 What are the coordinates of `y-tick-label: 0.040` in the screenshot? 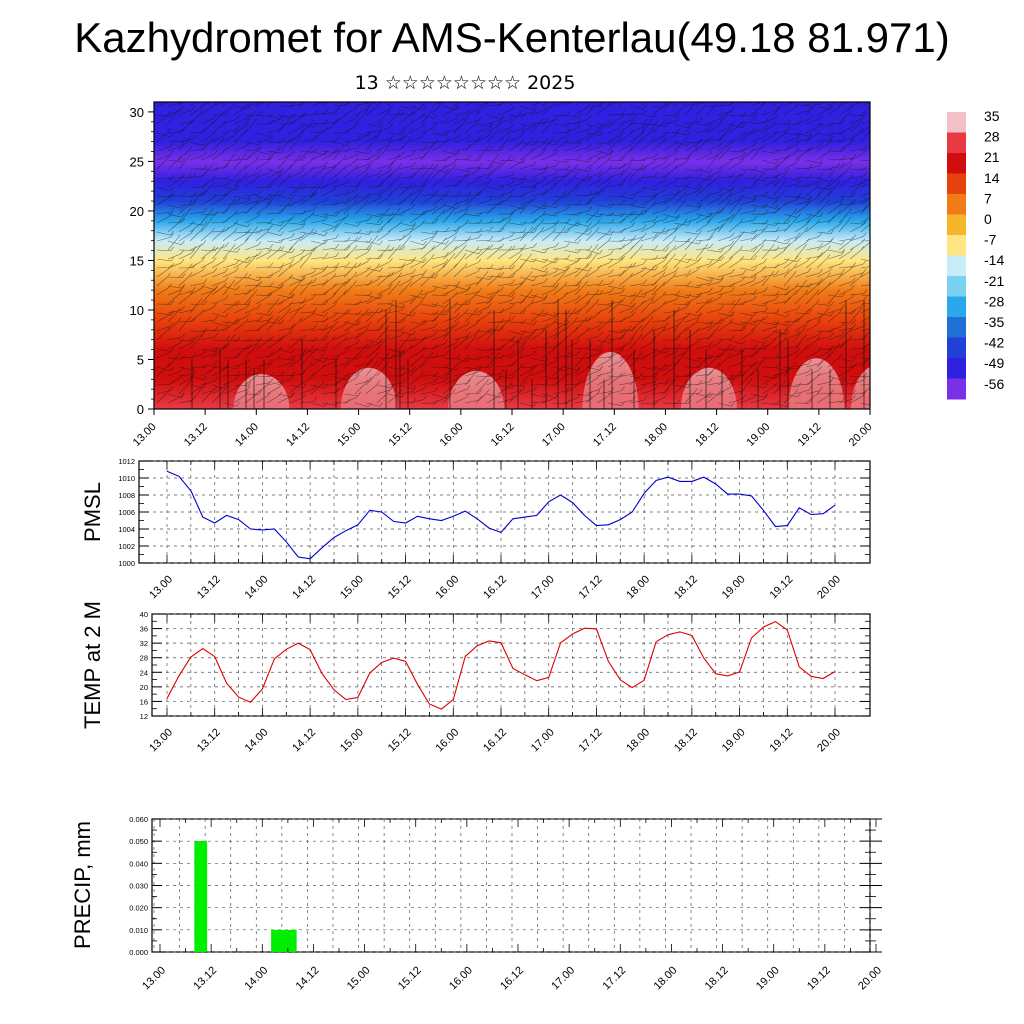 It's located at (138, 863).